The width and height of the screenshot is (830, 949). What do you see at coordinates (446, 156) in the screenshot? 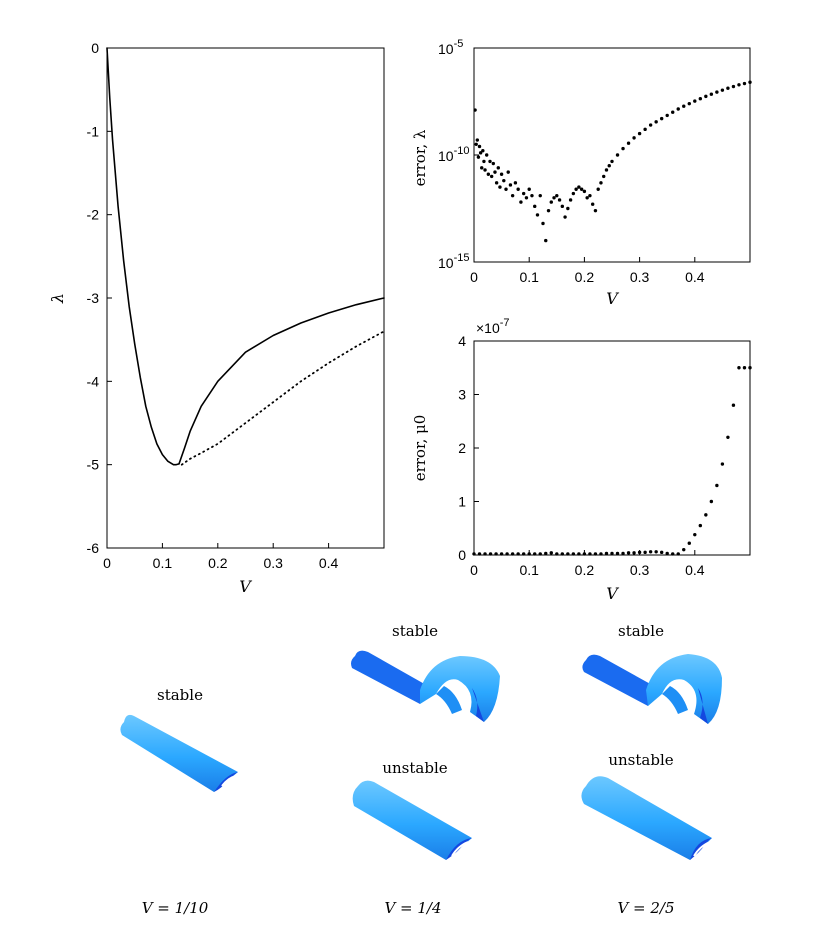
I see `p2-ytick-base-1: 10` at bounding box center [446, 156].